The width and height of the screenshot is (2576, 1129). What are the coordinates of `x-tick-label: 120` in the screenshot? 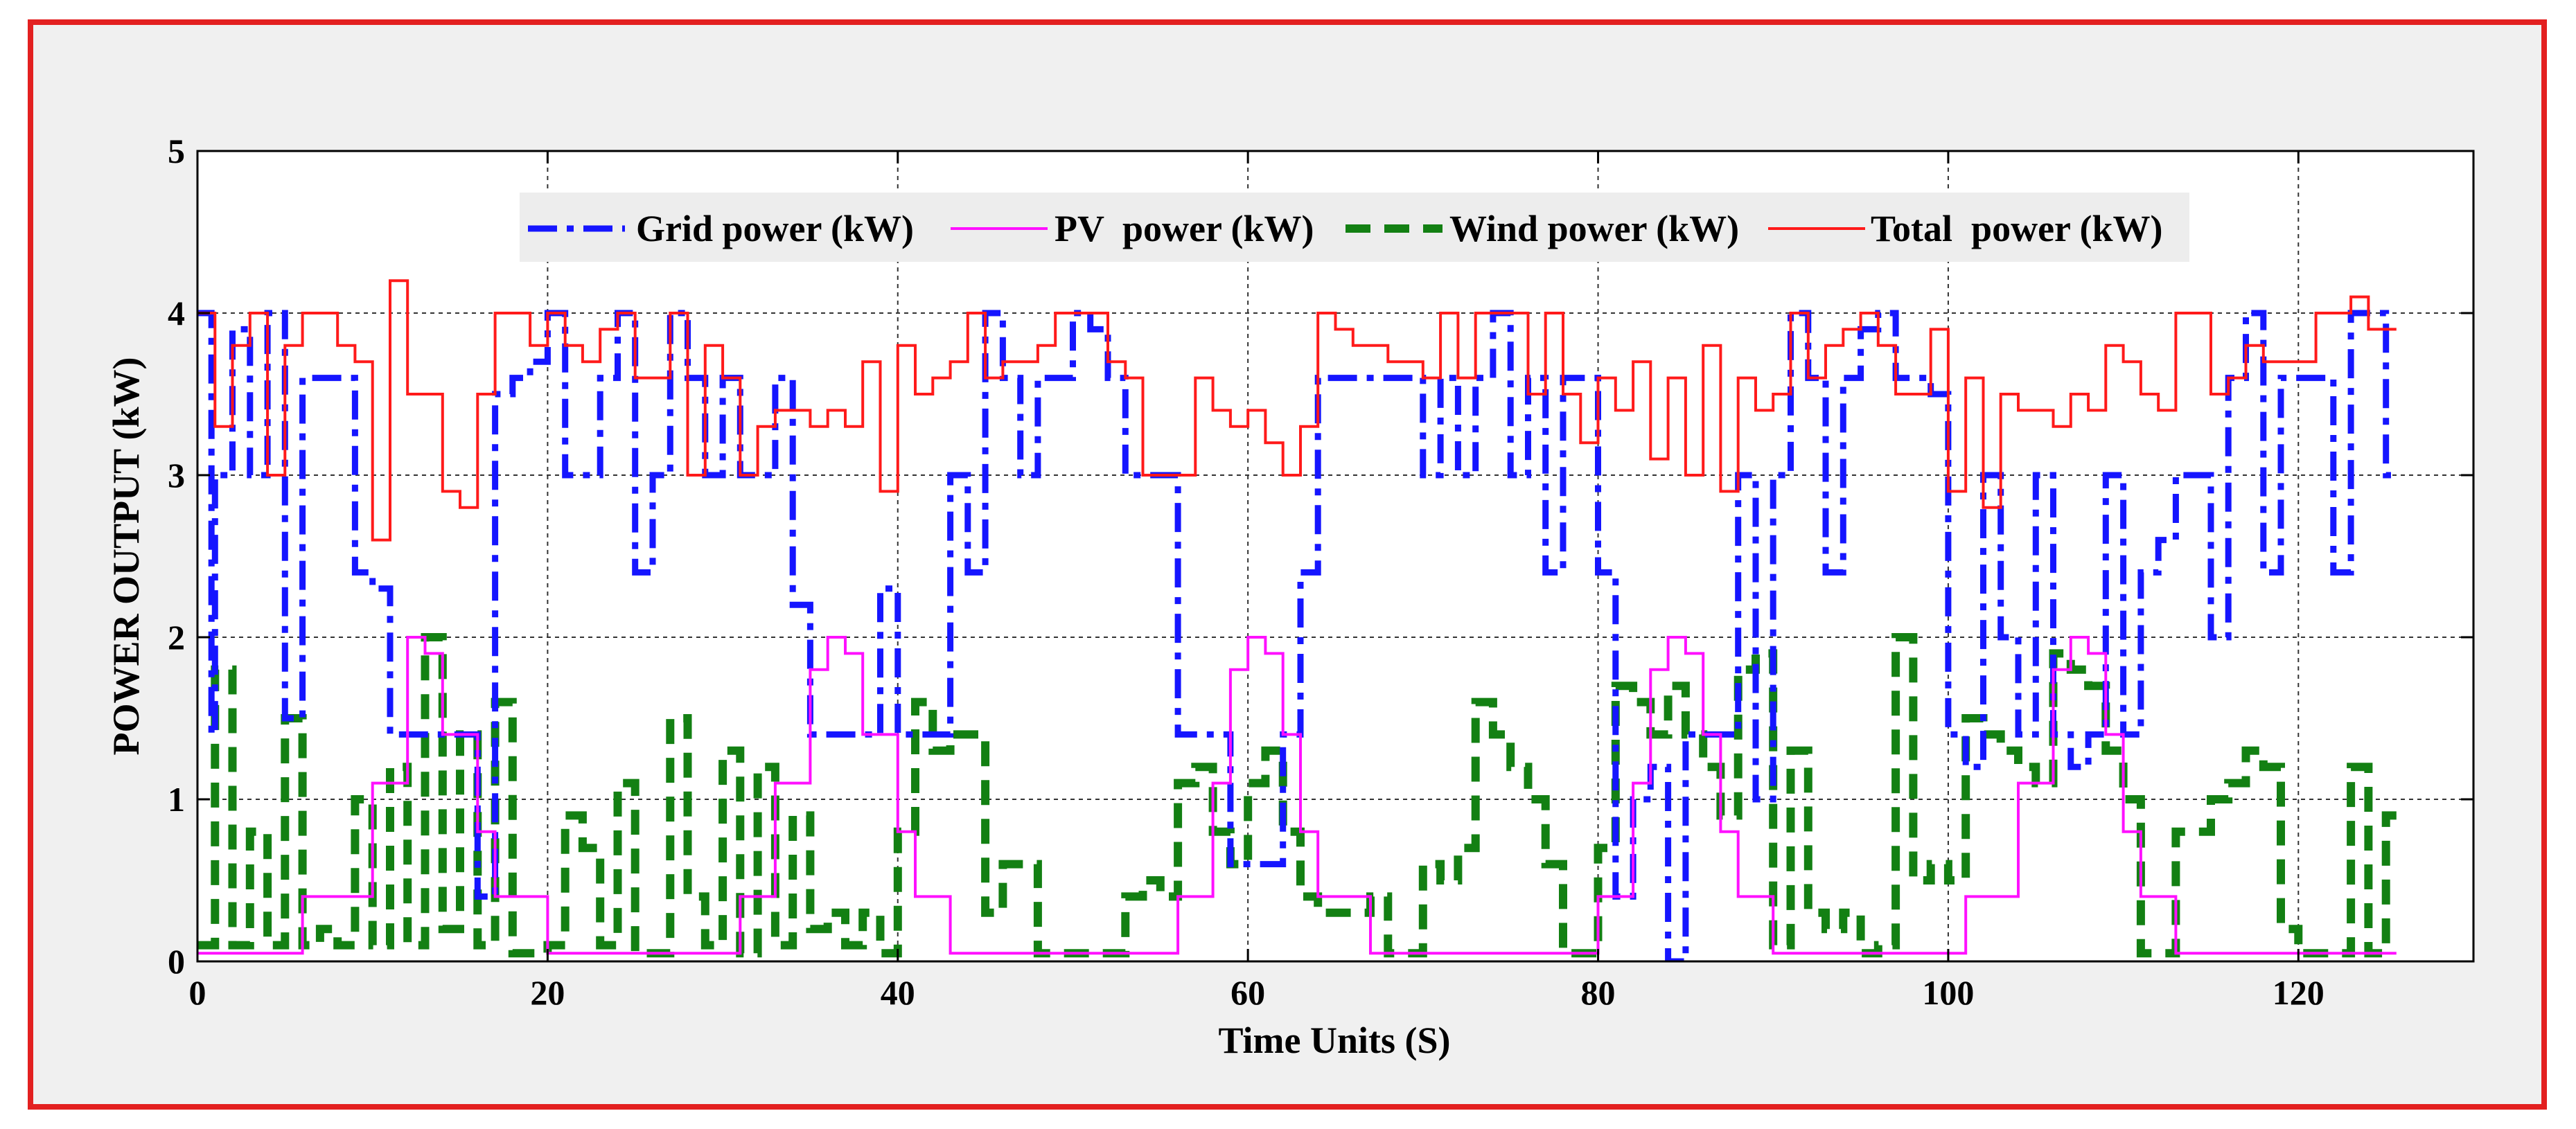 It's located at (2298, 992).